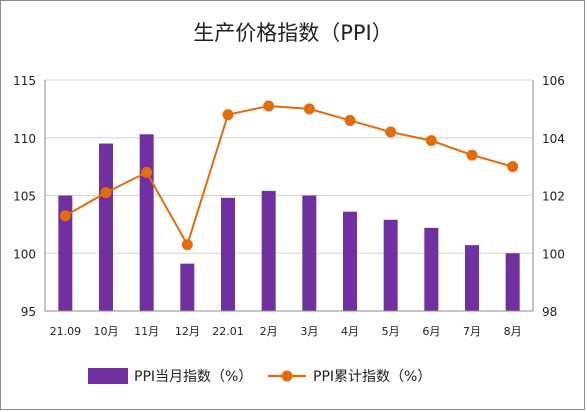 The height and width of the screenshot is (412, 587). I want to click on x-tick-label: 11月, so click(146, 331).